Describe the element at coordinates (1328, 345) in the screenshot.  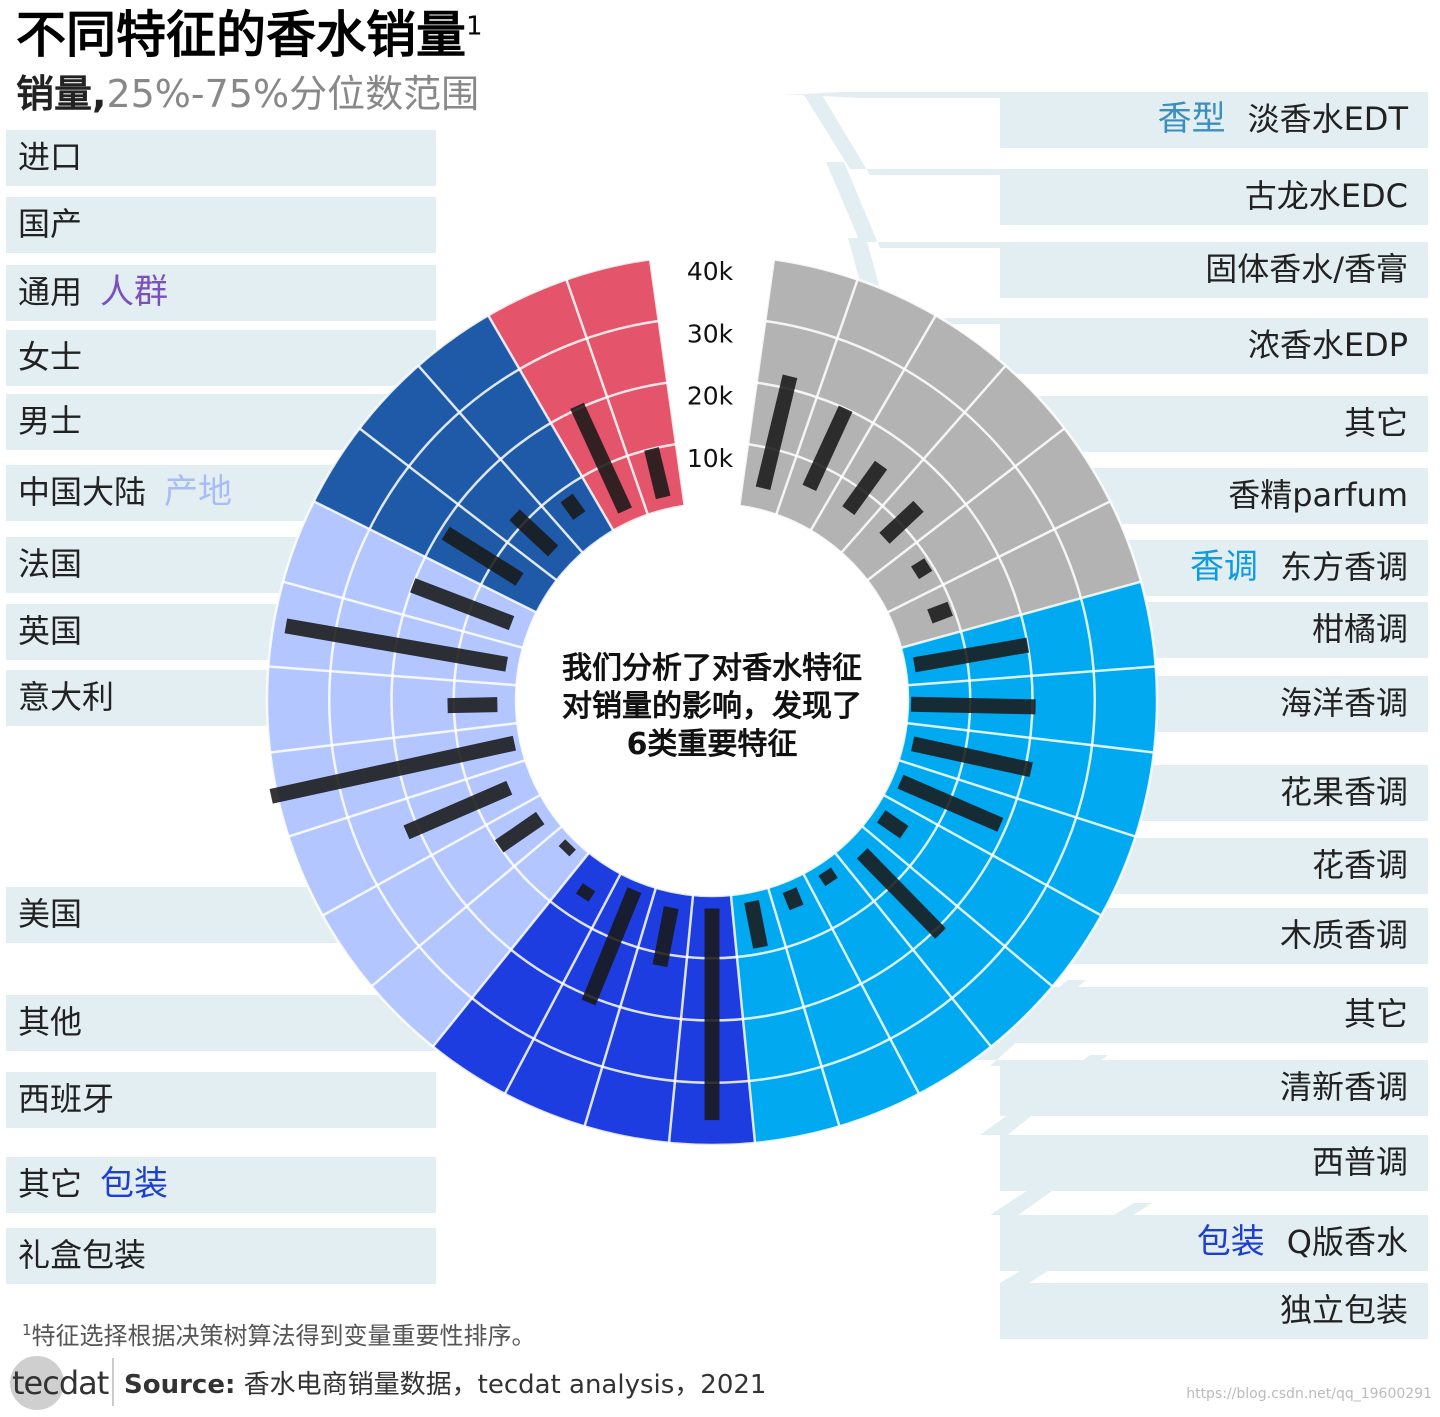
I see `category-label: 浓香水EDP` at that location.